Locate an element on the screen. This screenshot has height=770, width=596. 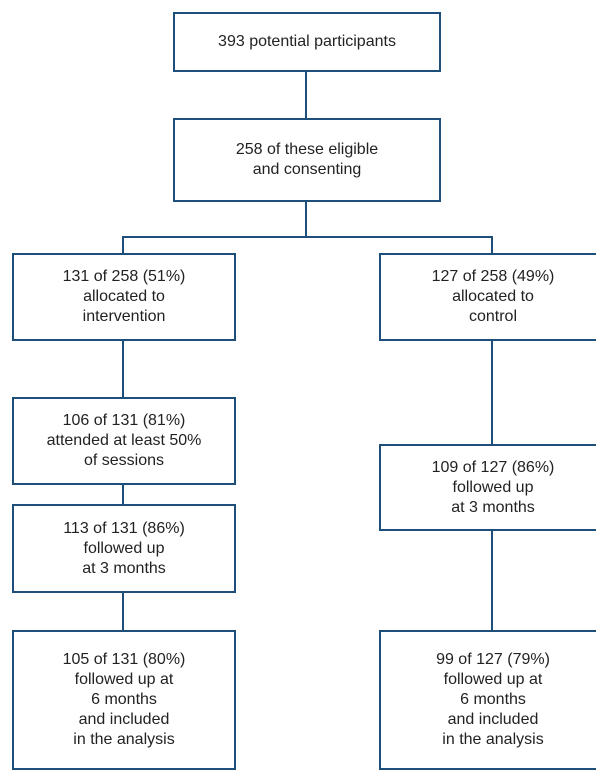
connector-potential-eligible is located at coordinates (306, 95).